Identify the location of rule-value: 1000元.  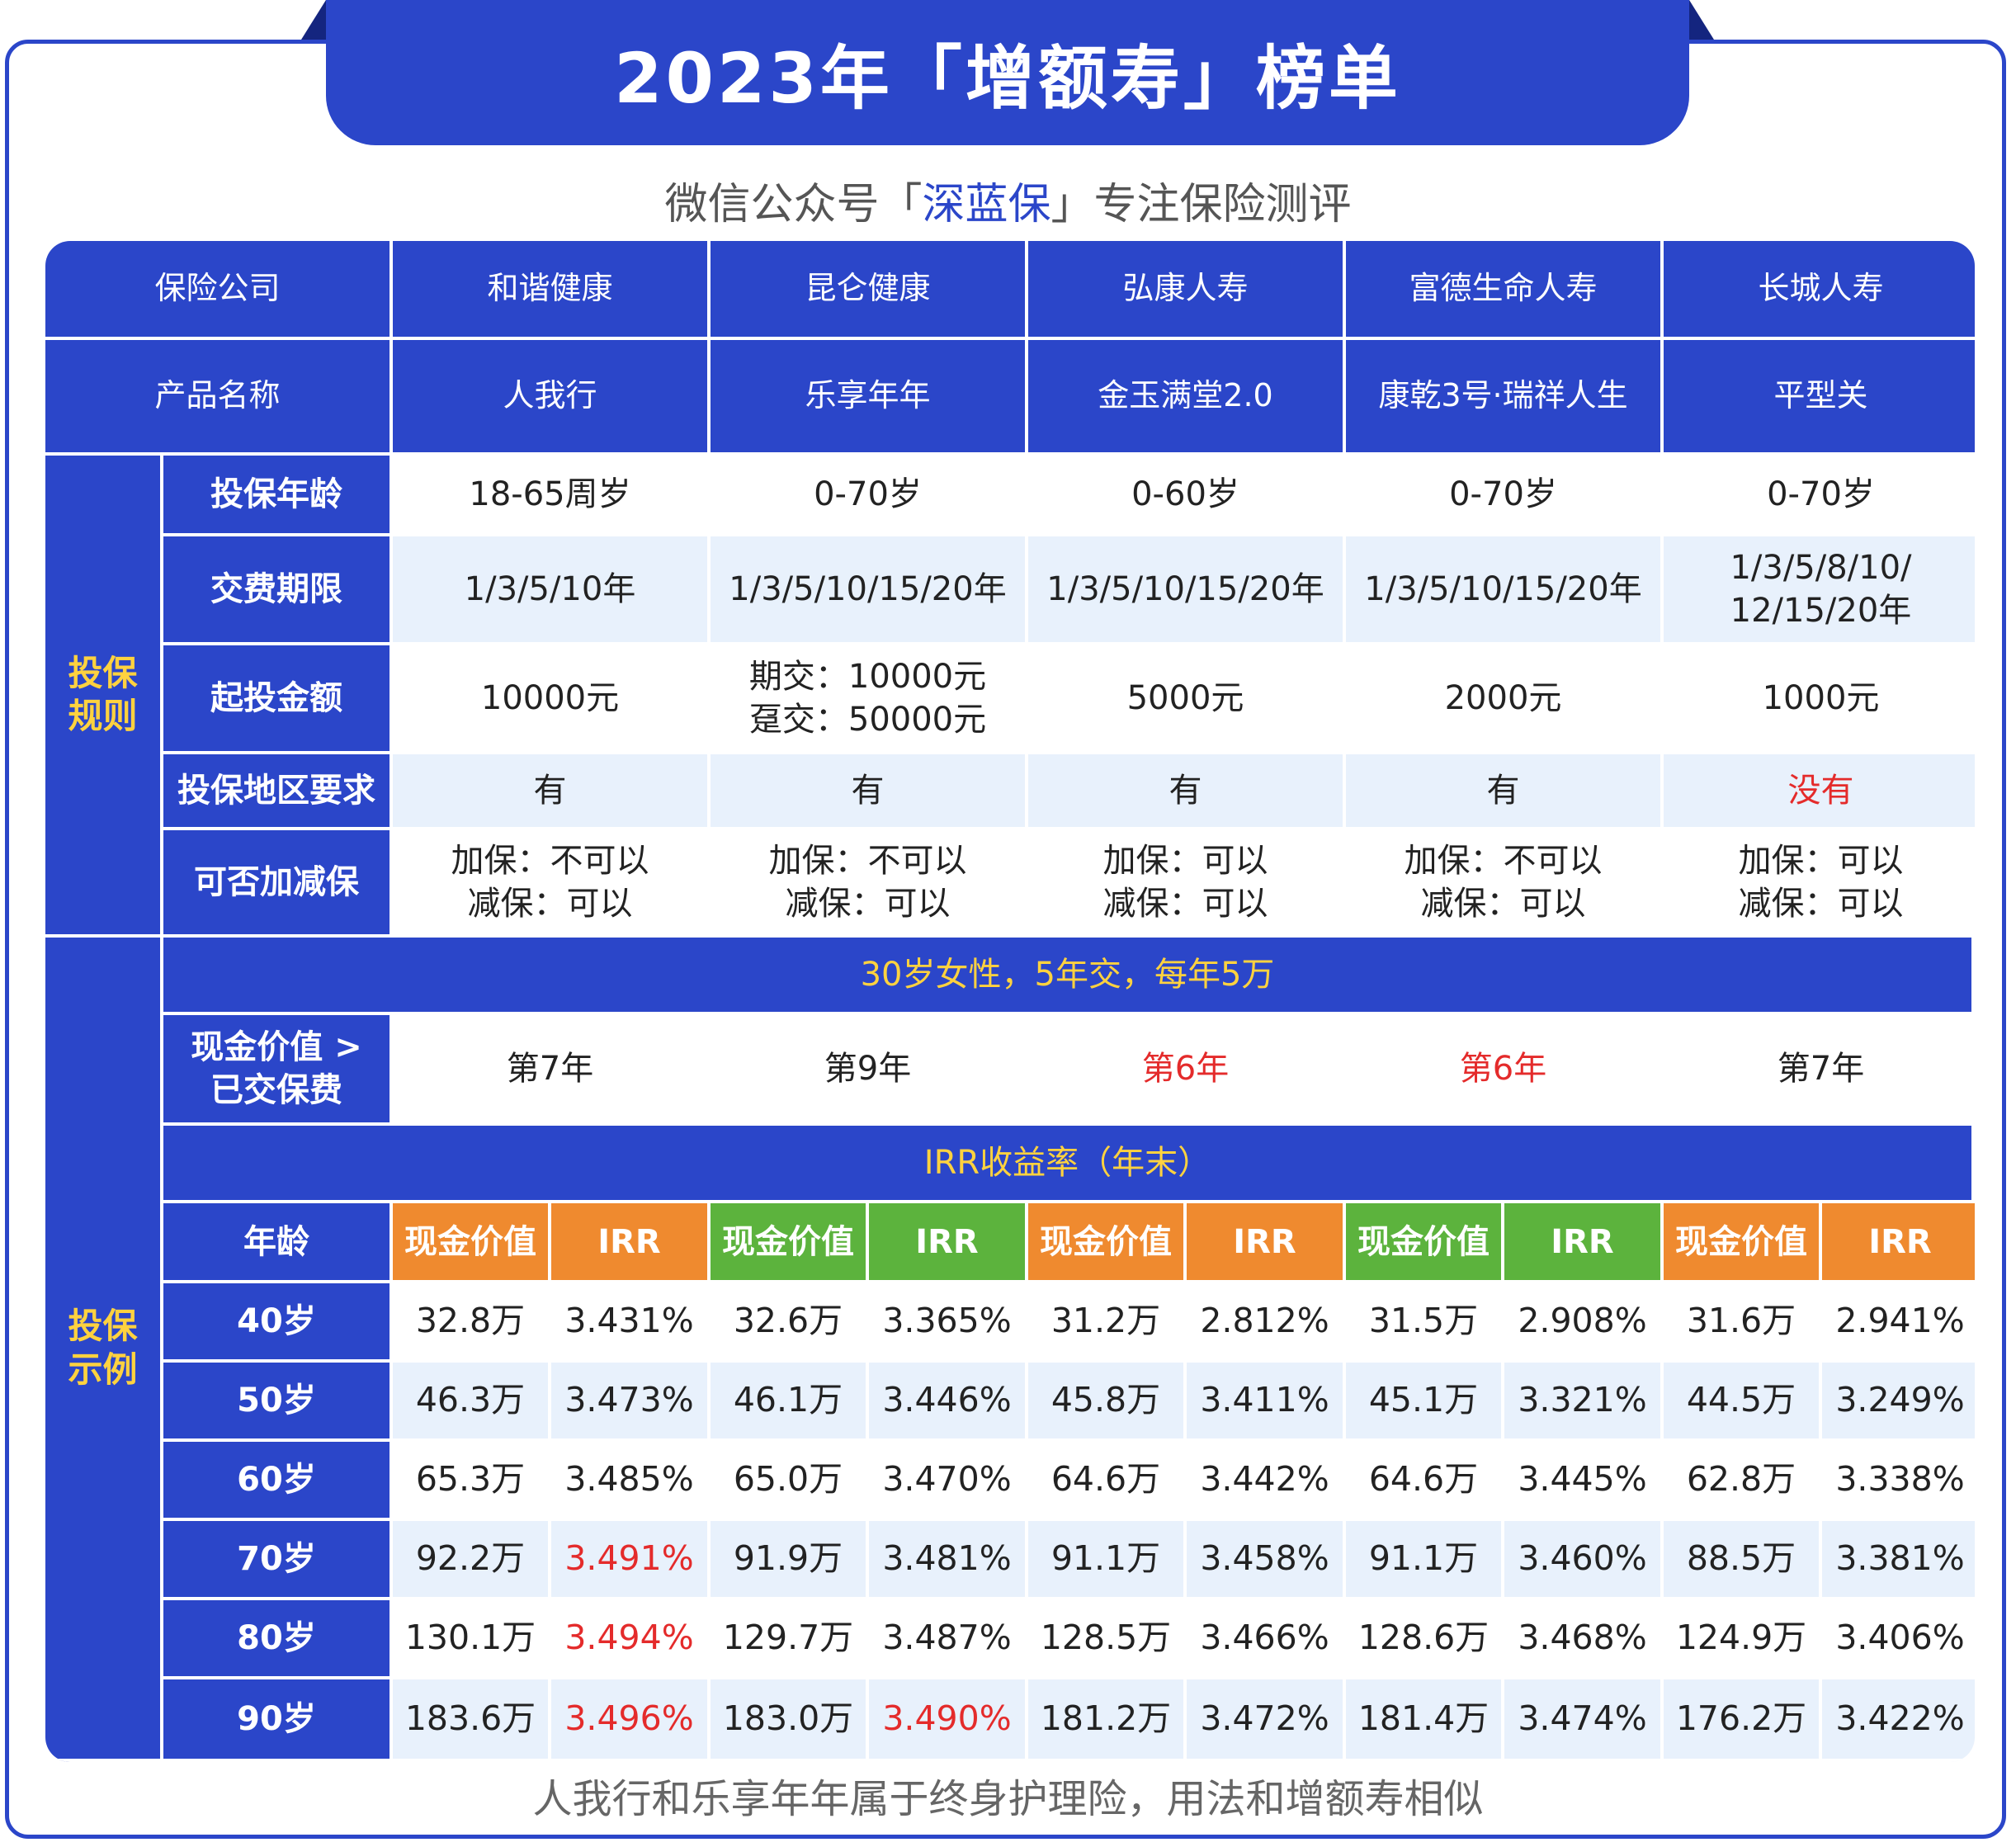
(1820, 699).